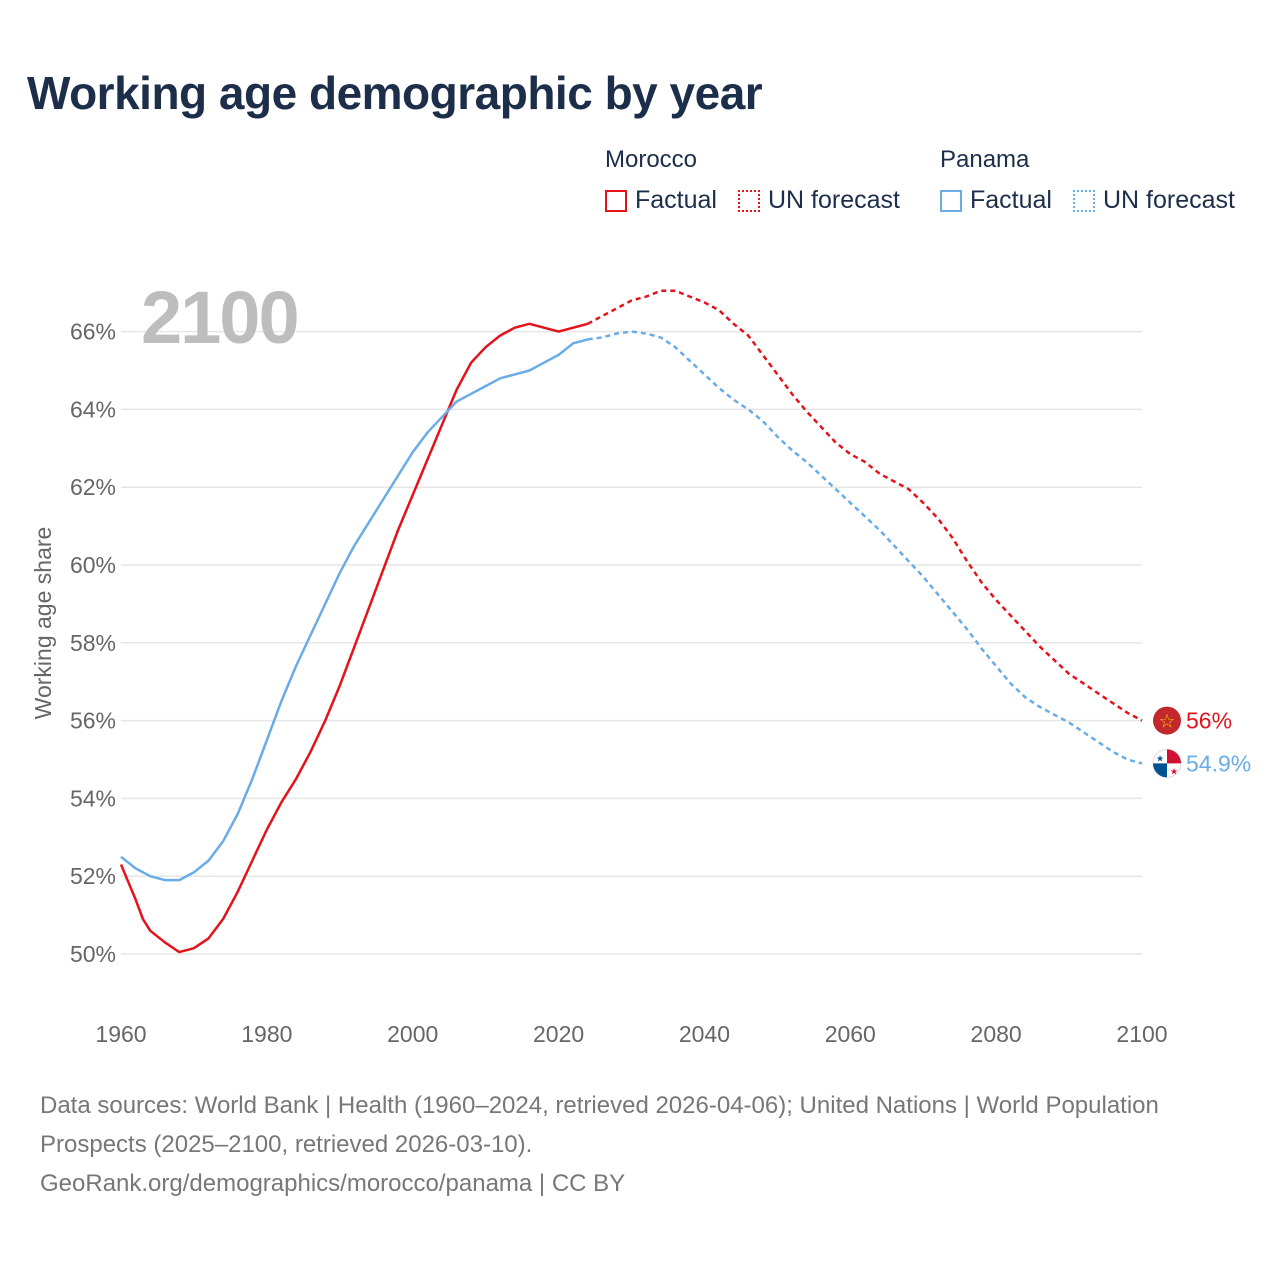  What do you see at coordinates (558, 1034) in the screenshot?
I see `x-tick-label: 2020` at bounding box center [558, 1034].